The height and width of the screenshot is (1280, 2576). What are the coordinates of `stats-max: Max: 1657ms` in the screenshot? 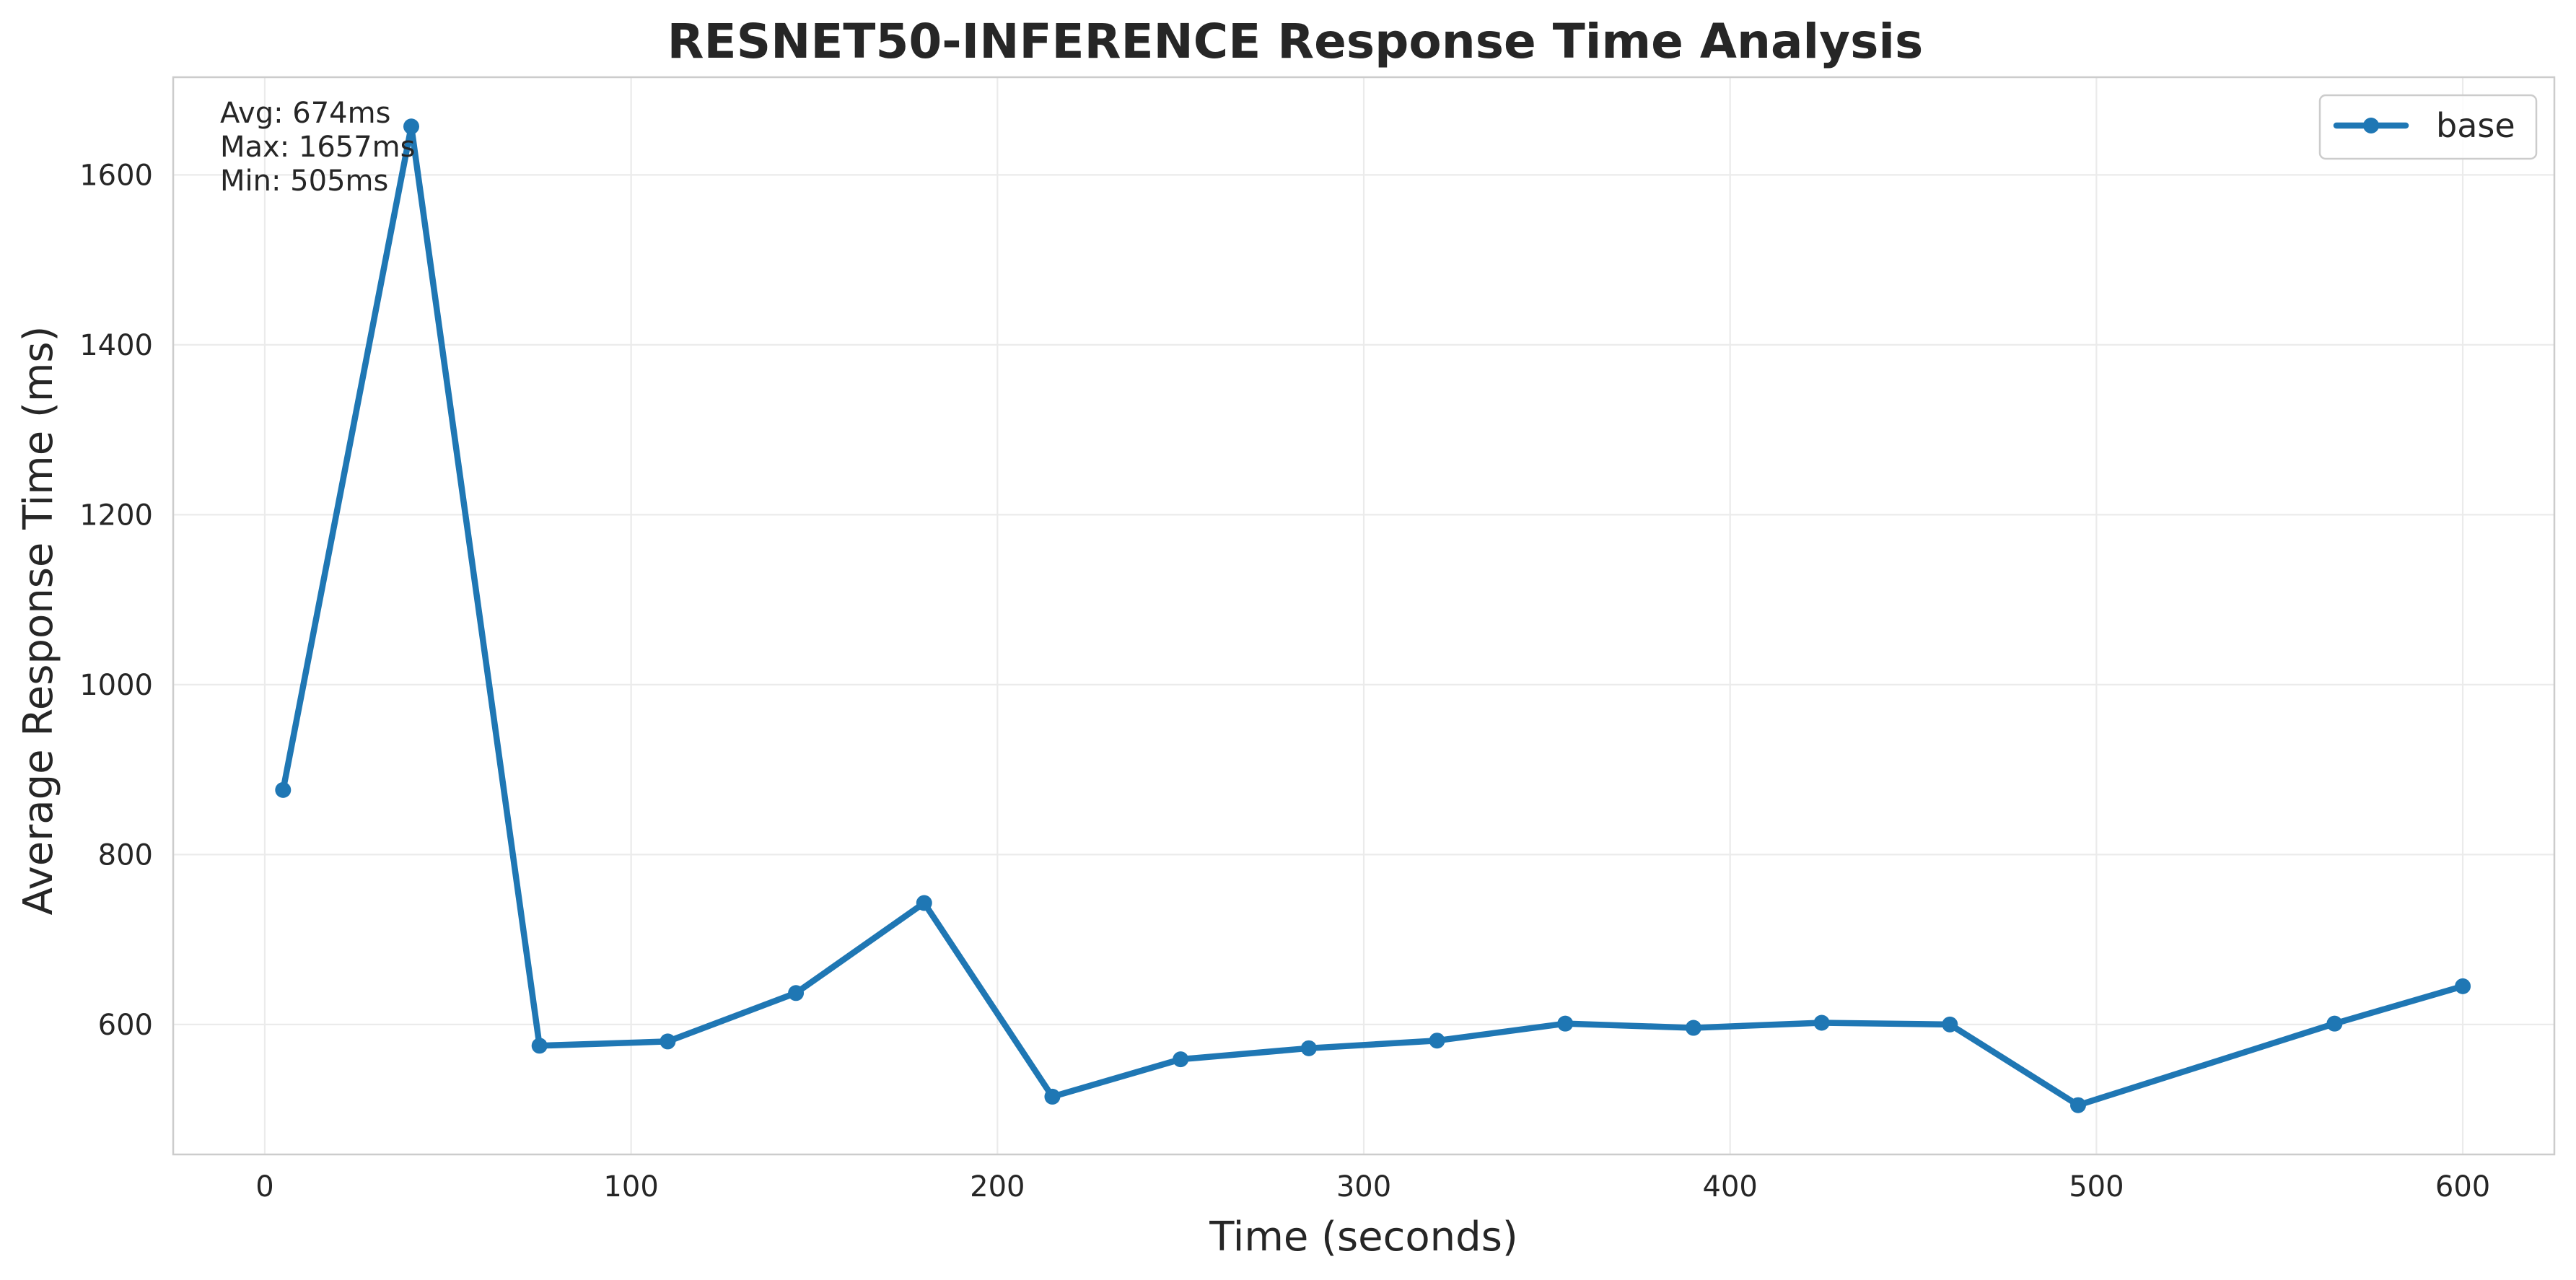 It's located at (318, 147).